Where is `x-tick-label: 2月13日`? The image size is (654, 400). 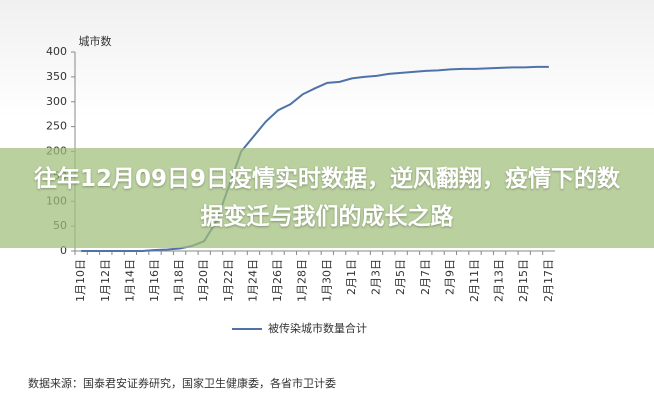
x-tick-label: 2月13日 is located at coordinates (499, 280).